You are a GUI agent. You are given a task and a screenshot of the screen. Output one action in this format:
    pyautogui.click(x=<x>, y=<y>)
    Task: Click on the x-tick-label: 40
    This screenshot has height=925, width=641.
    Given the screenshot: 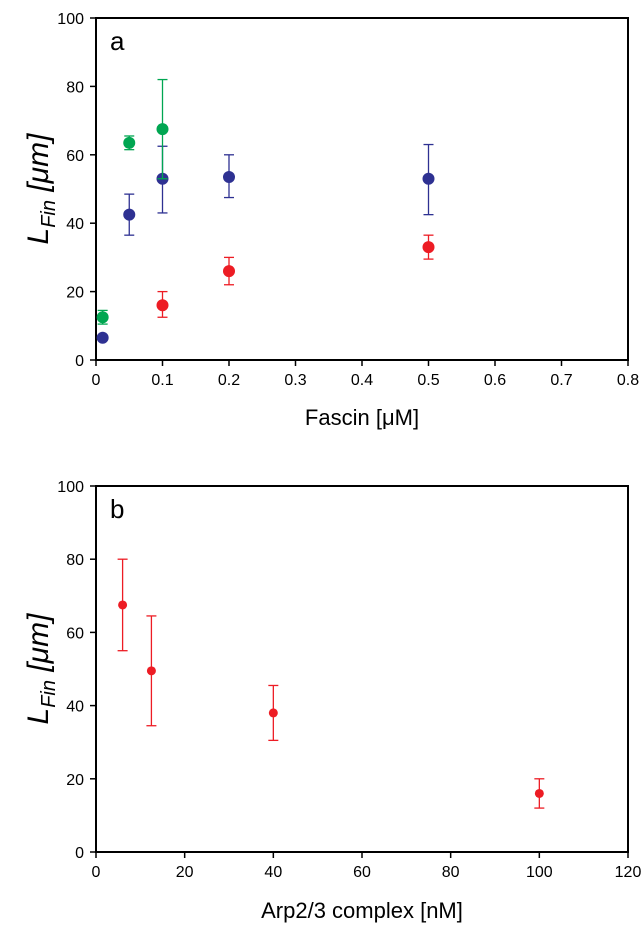 What is the action you would take?
    pyautogui.click(x=273, y=872)
    